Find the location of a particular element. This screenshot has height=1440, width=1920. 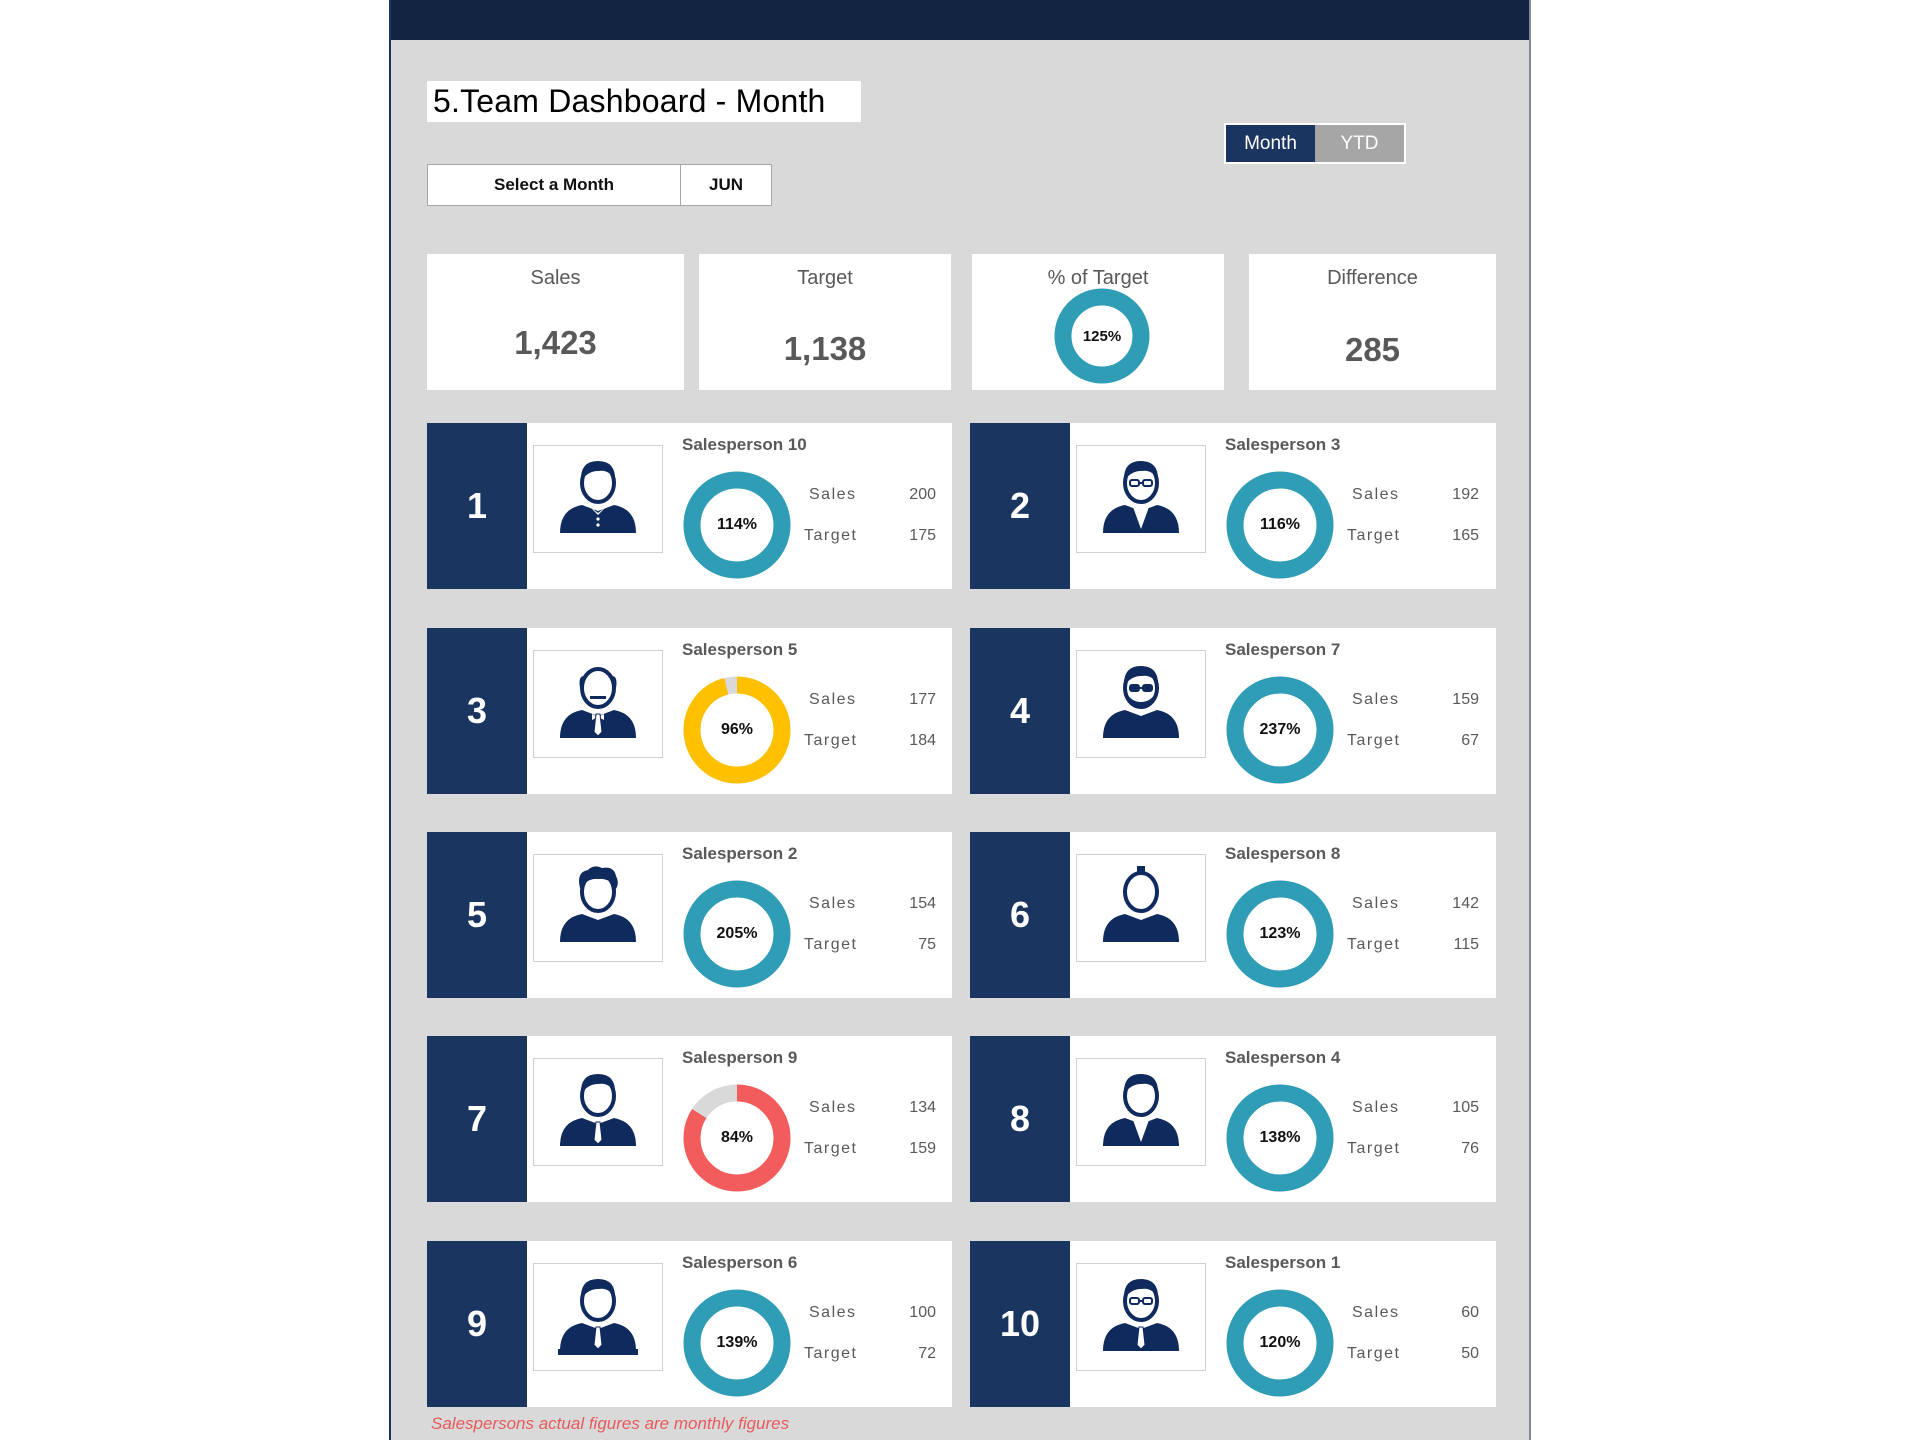

donut-label: 139% is located at coordinates (737, 1342).